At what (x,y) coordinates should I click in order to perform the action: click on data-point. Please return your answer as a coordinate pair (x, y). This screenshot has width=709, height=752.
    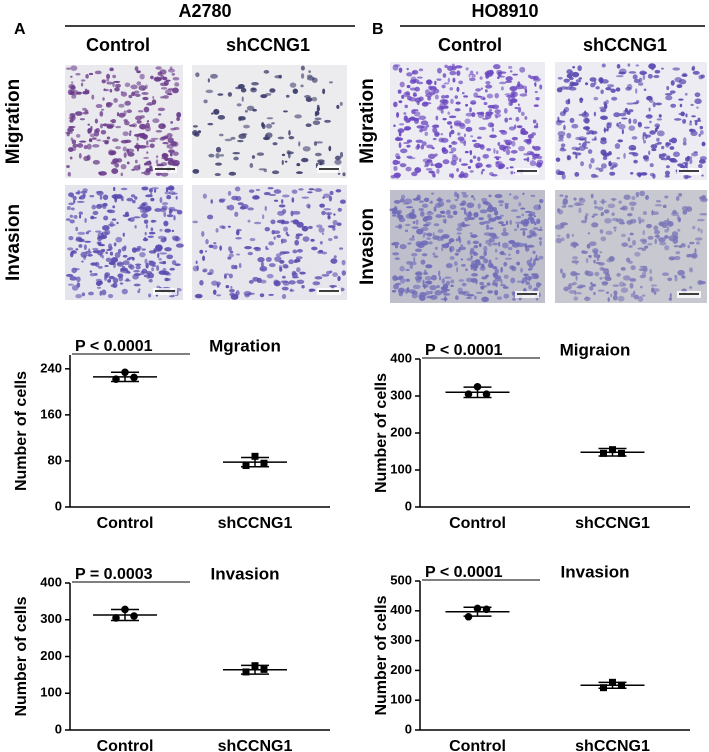
    Looking at the image, I should click on (468, 394).